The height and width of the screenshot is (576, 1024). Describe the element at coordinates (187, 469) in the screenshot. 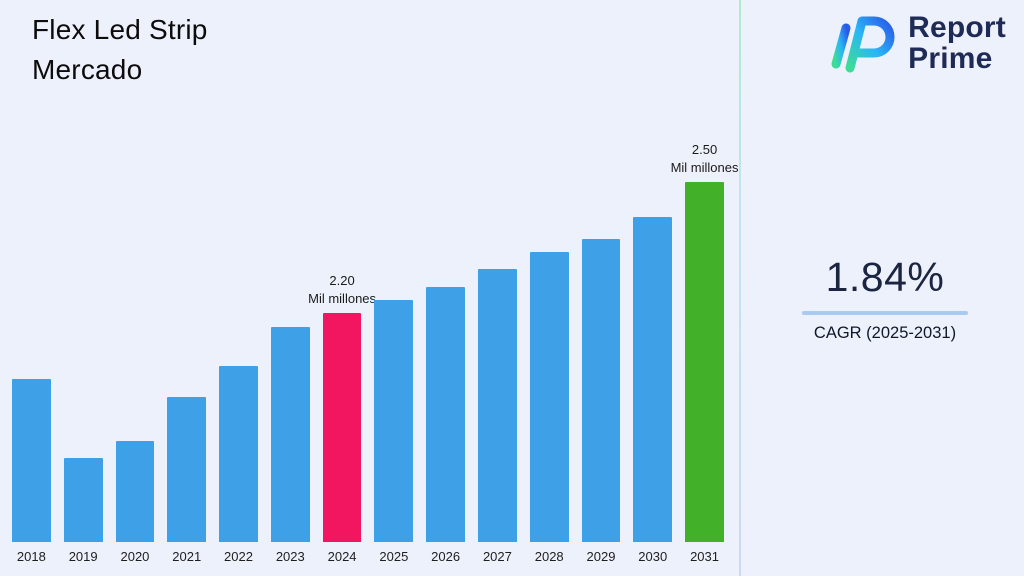

I see `bar-2021` at that location.